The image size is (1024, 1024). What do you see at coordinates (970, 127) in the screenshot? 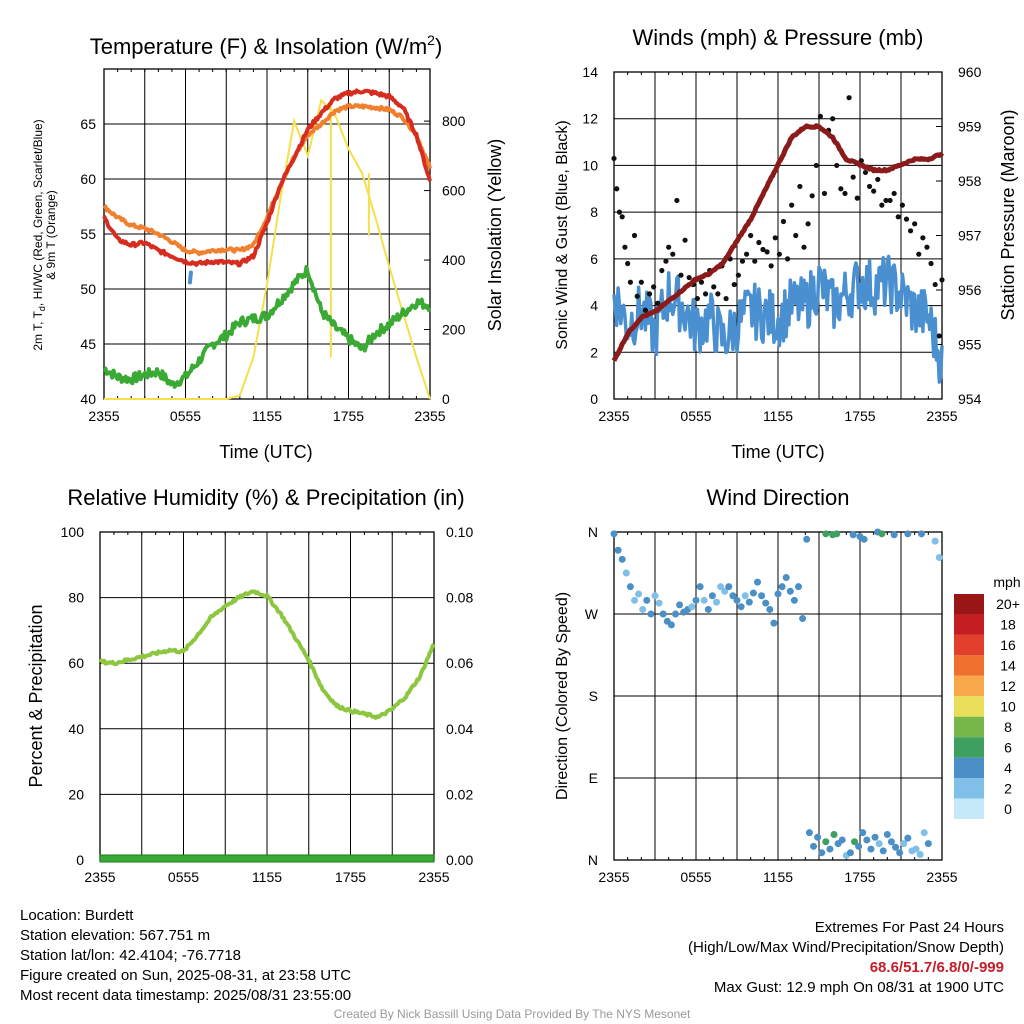
I see `winds-right-tick-label: 959` at bounding box center [970, 127].